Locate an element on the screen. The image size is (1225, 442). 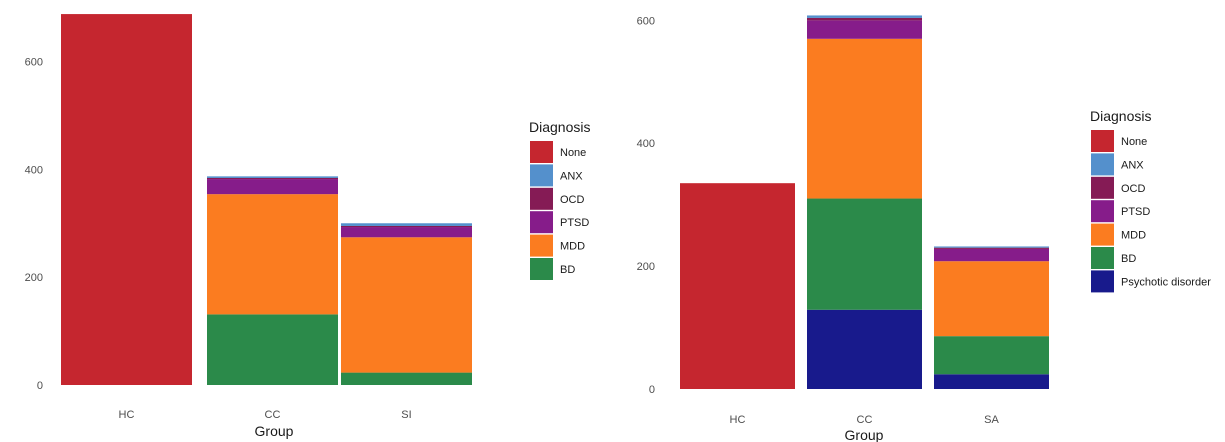
x-tick-label: SA is located at coordinates (991, 420).